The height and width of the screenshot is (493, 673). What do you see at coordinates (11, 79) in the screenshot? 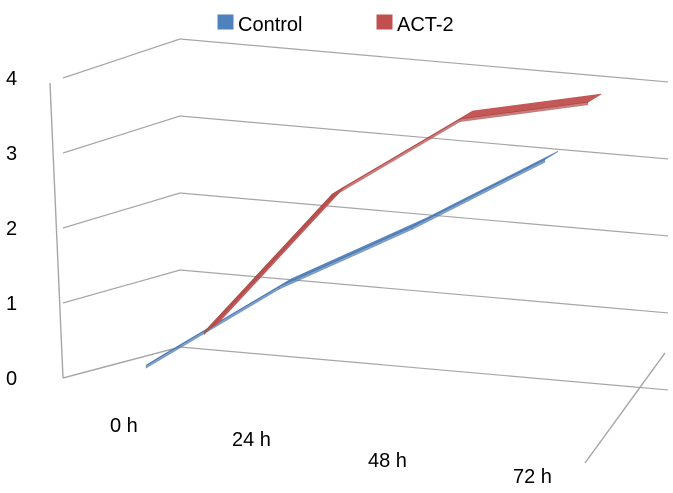
I see `y-tick-label: 4` at bounding box center [11, 79].